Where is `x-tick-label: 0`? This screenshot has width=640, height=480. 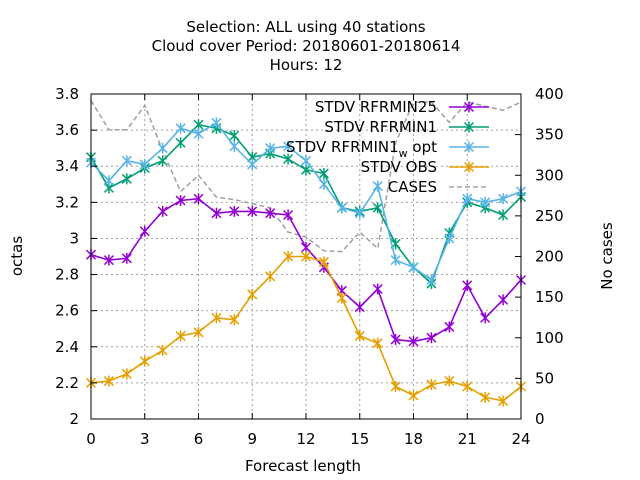
x-tick-label: 0 is located at coordinates (91, 439).